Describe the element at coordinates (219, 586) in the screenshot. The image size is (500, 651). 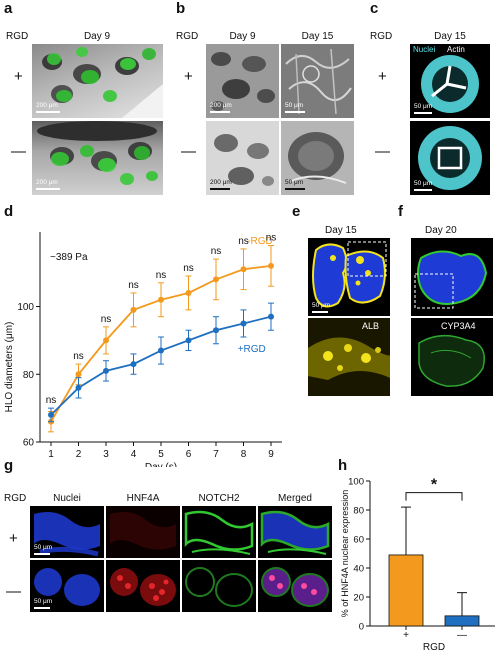
I see `panel-g-notch2-minus` at that location.